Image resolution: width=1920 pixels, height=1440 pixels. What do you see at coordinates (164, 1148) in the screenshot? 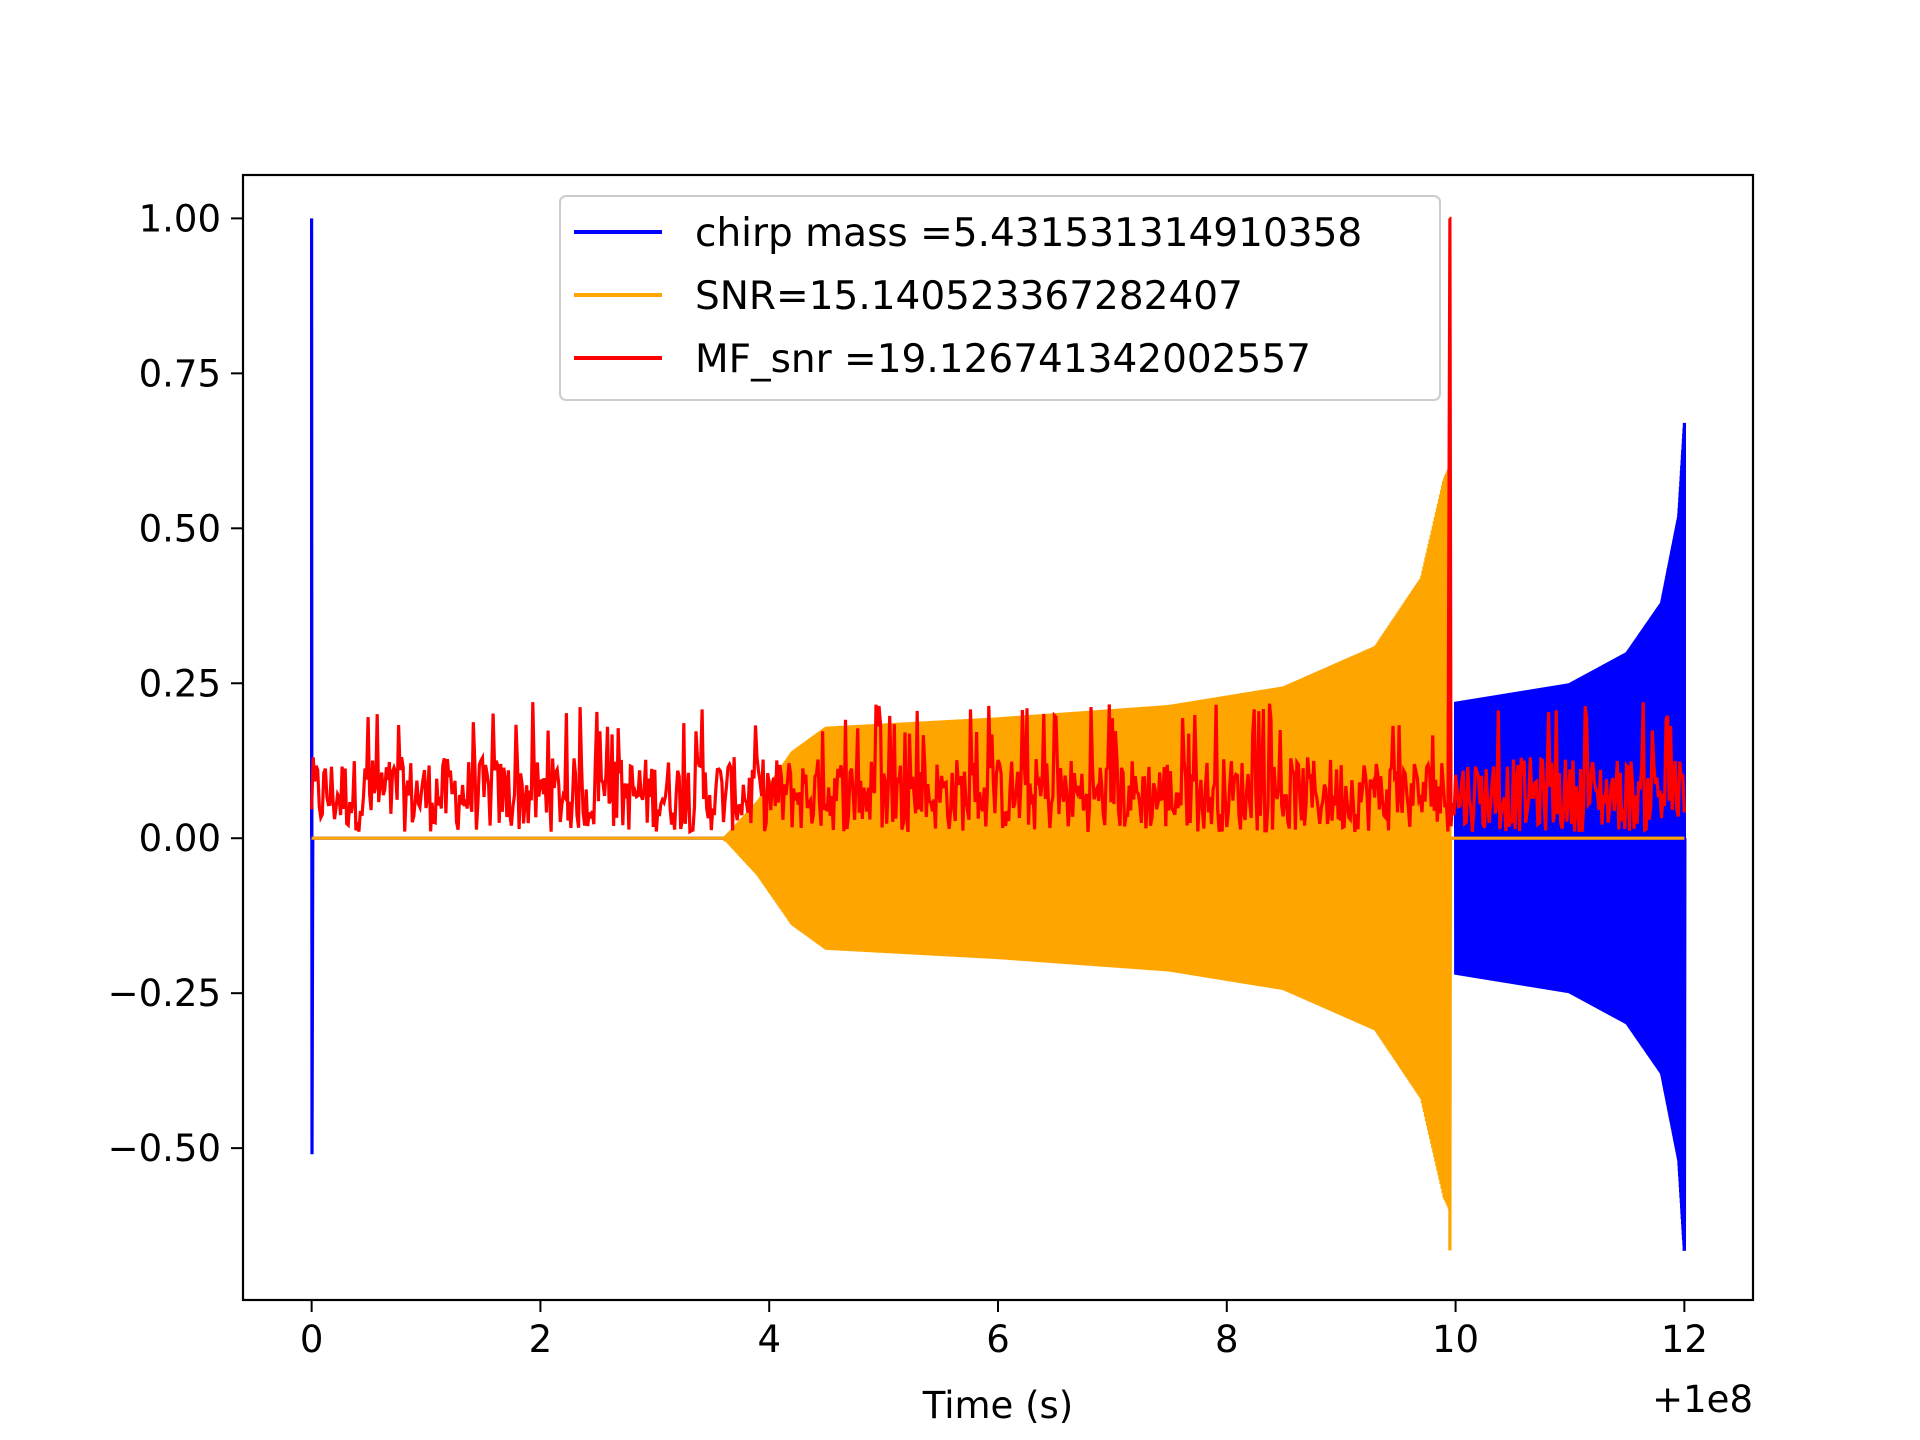
I see `y-tick-label: −0.50` at bounding box center [164, 1148].